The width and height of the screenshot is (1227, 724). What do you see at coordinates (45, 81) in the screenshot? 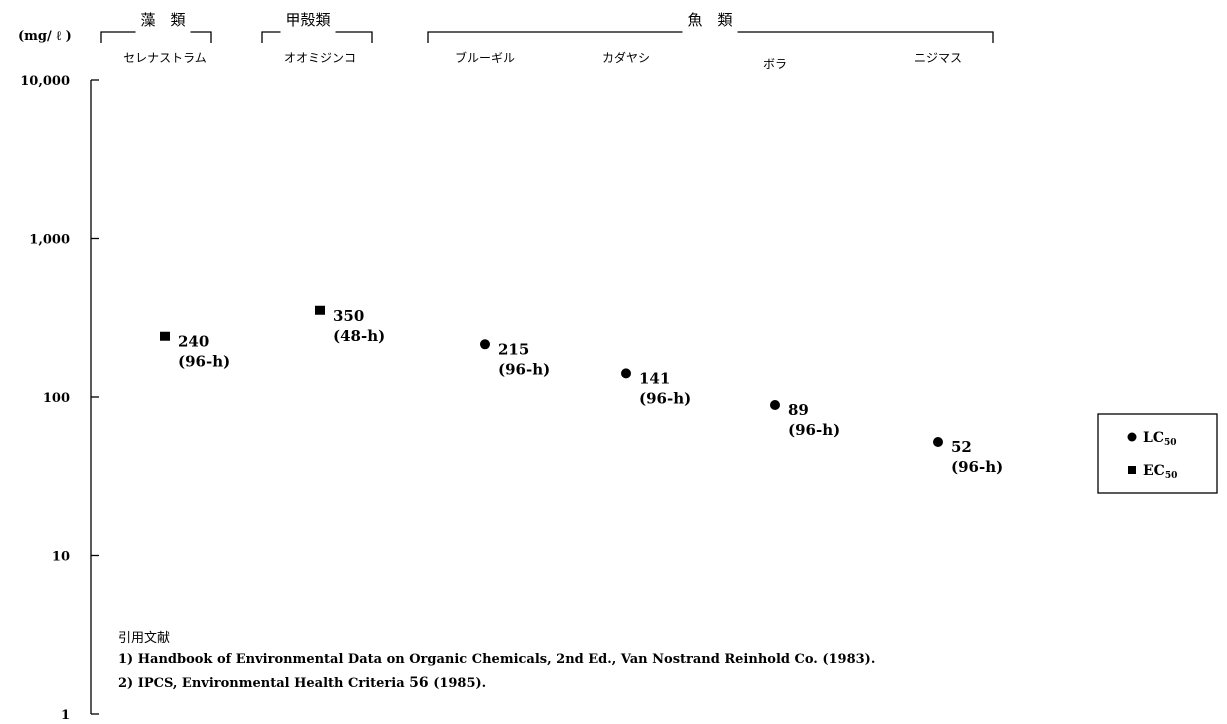
I see `y-tick-label: 10,000` at bounding box center [45, 81].